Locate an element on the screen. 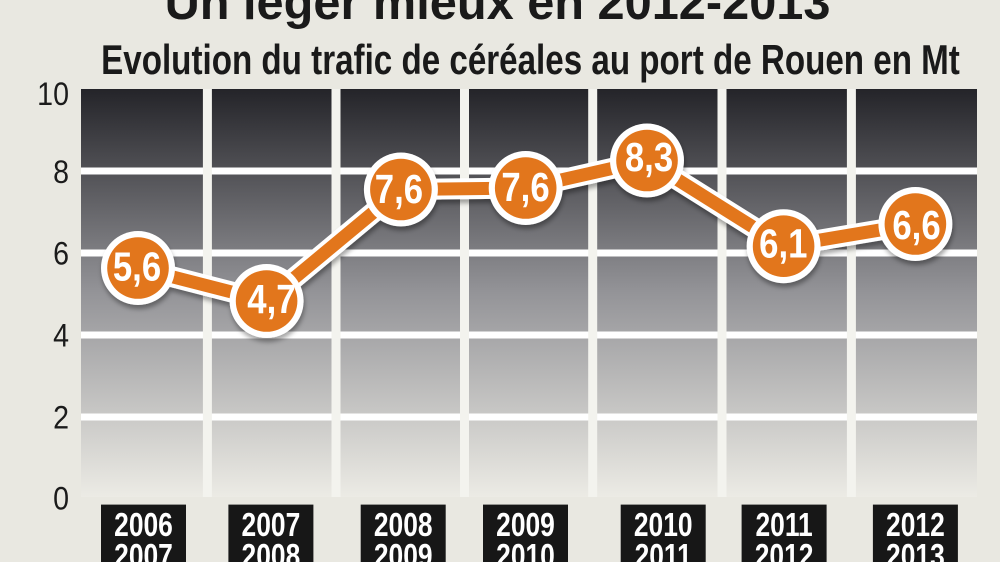 Image resolution: width=1000 pixels, height=562 pixels. svg-text: 10 is located at coordinates (53, 94).